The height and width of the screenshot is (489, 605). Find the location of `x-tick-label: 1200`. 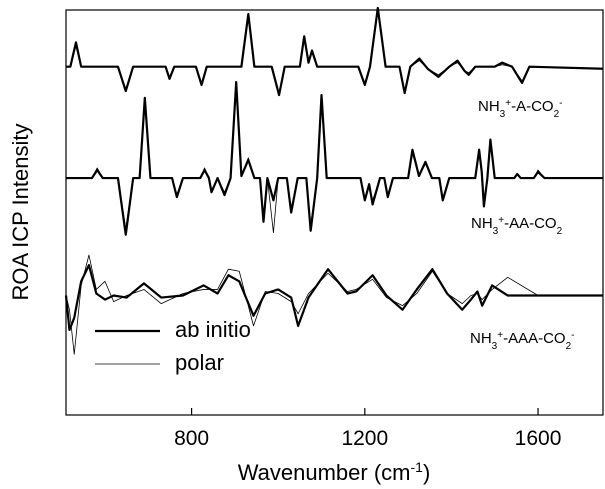

x-tick-label: 1200 is located at coordinates (364, 438).